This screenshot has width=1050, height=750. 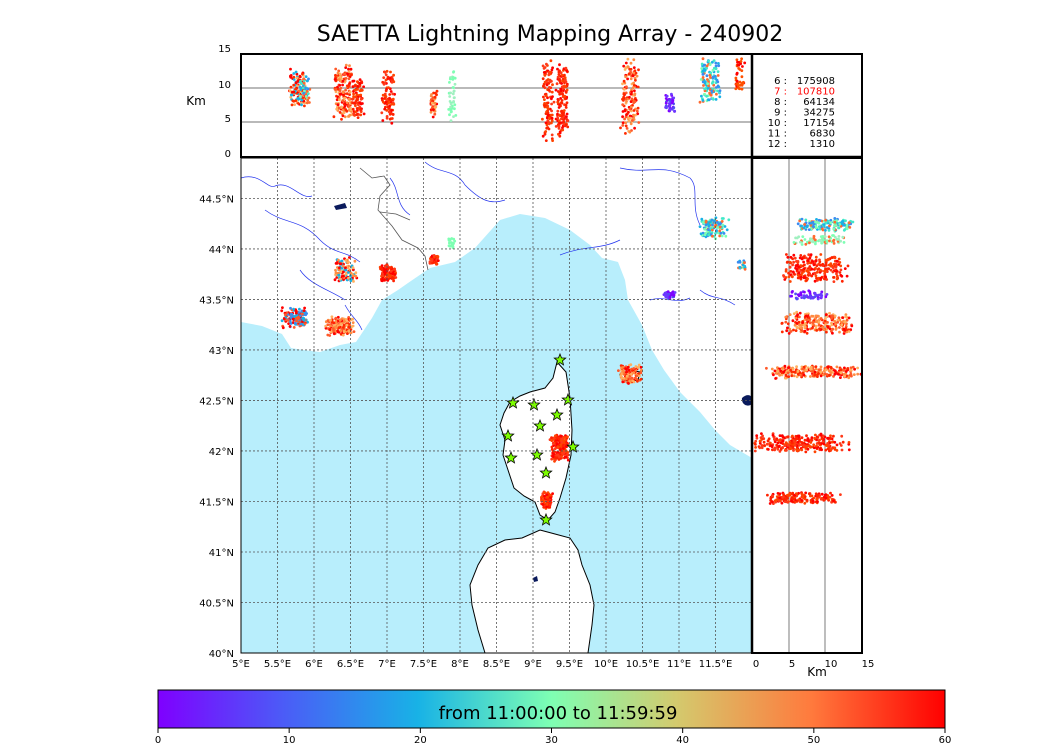 What do you see at coordinates (533, 664) in the screenshot?
I see `longitude-tick-label: 9°E` at bounding box center [533, 664].